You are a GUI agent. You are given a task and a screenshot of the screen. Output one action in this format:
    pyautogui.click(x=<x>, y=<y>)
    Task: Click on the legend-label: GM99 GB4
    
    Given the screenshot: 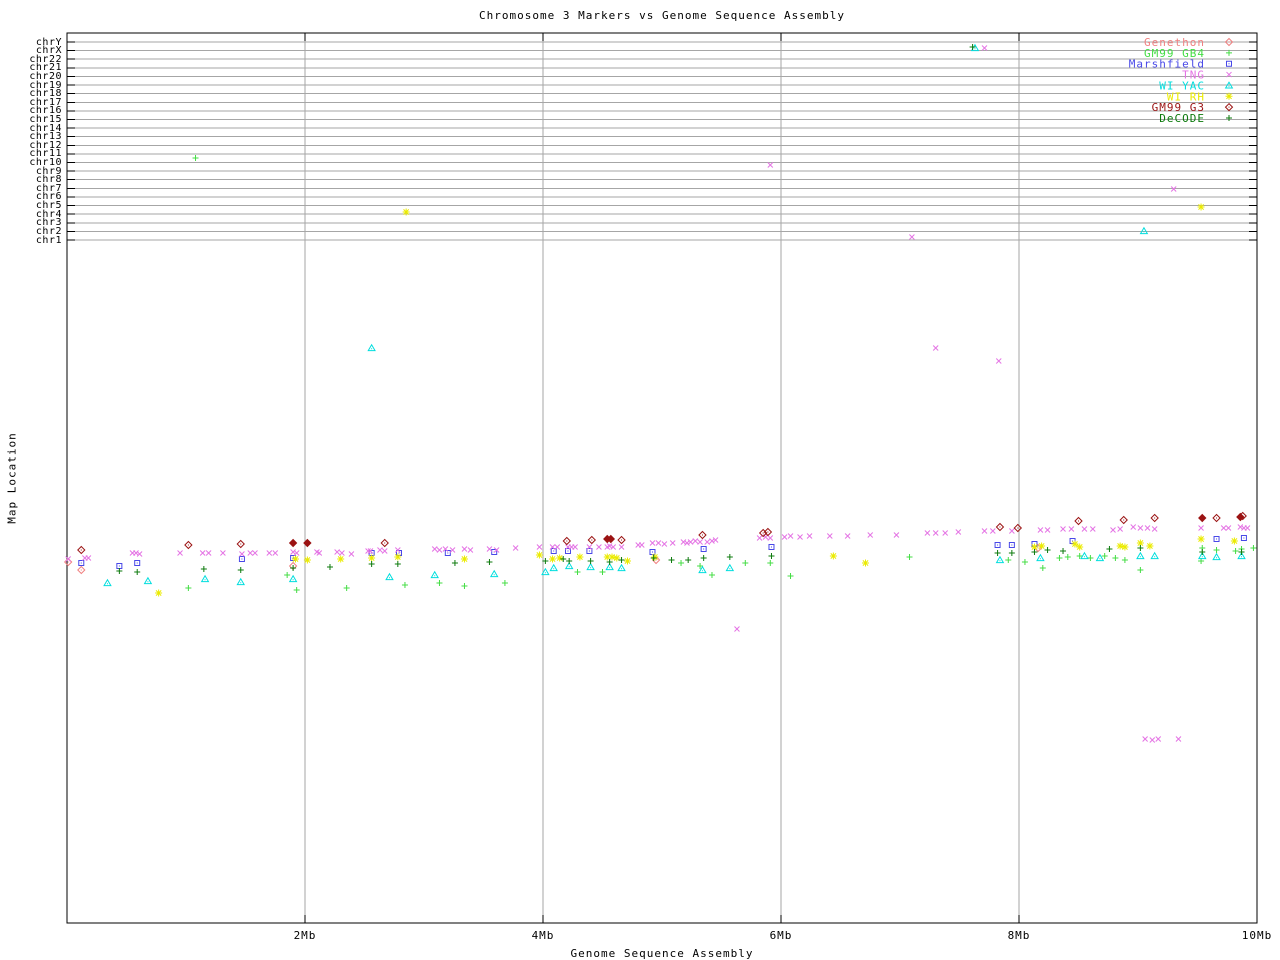 What is the action you would take?
    pyautogui.click(x=1174, y=53)
    